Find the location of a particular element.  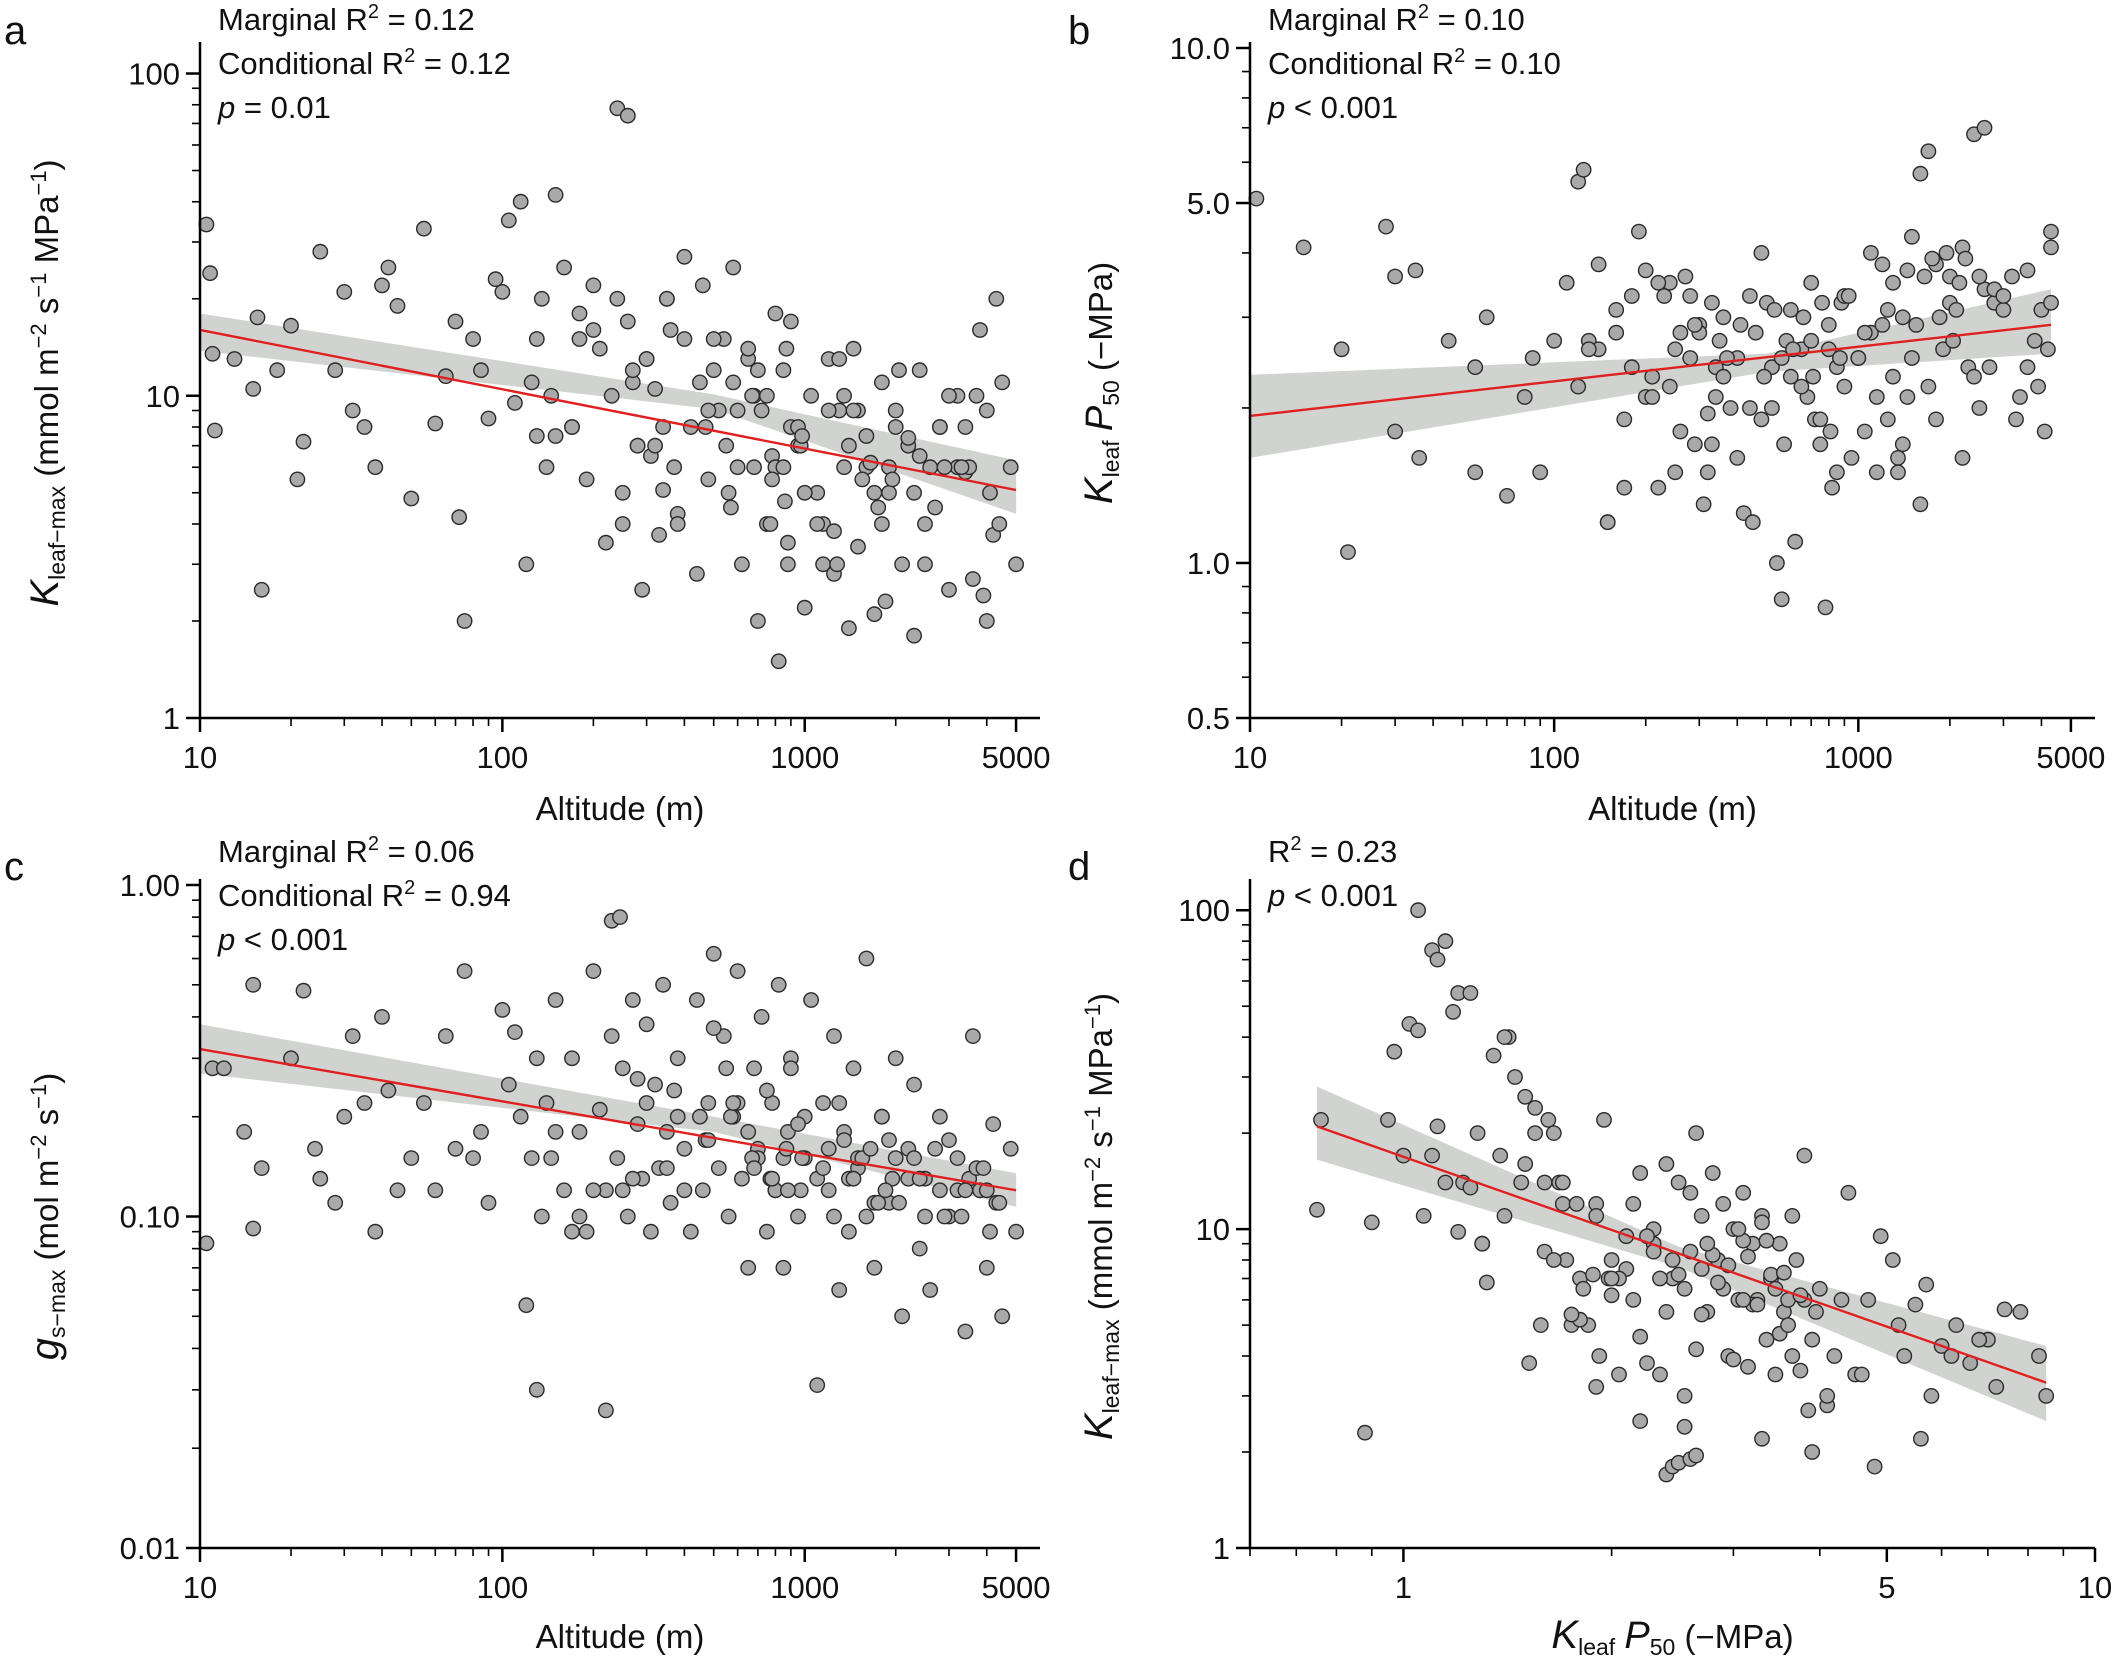

stats-line: Marginal R2 = 0.12 is located at coordinates (346, 19).